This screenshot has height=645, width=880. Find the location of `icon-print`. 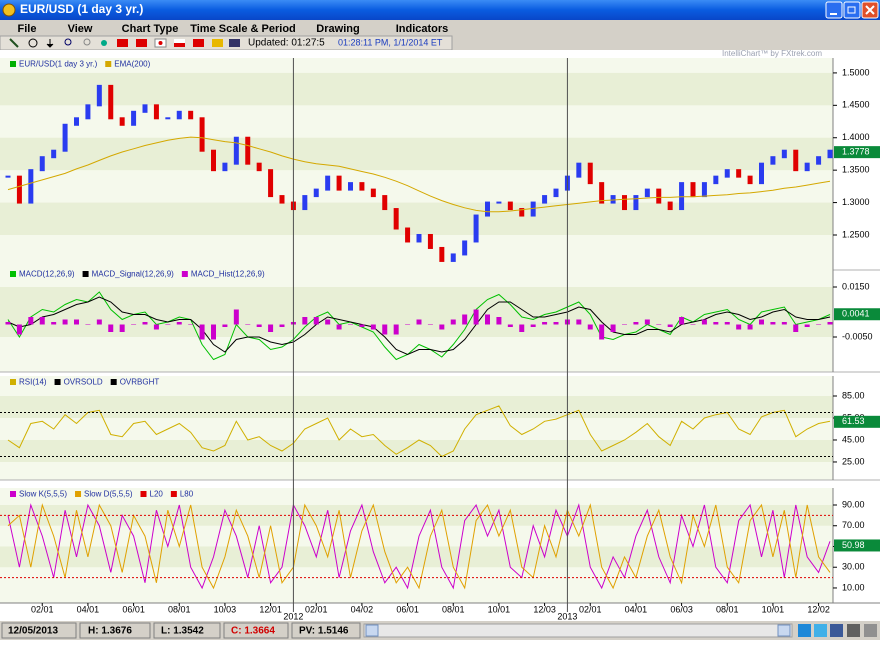

icon-print is located at coordinates (870, 630).